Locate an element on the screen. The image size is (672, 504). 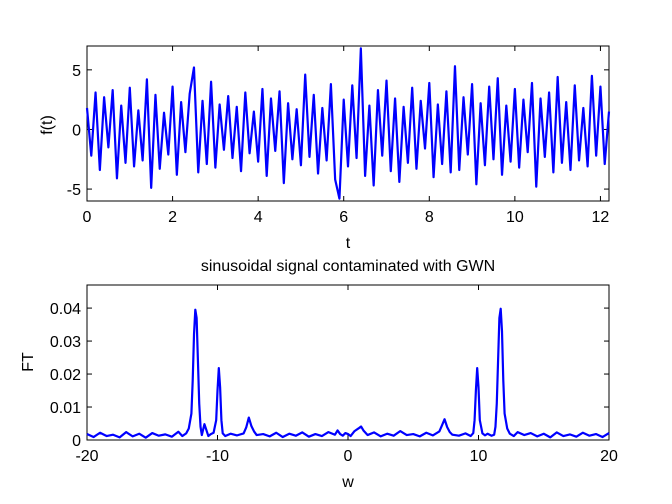
time-plot-y-tick-label: 0 is located at coordinates (76, 130).